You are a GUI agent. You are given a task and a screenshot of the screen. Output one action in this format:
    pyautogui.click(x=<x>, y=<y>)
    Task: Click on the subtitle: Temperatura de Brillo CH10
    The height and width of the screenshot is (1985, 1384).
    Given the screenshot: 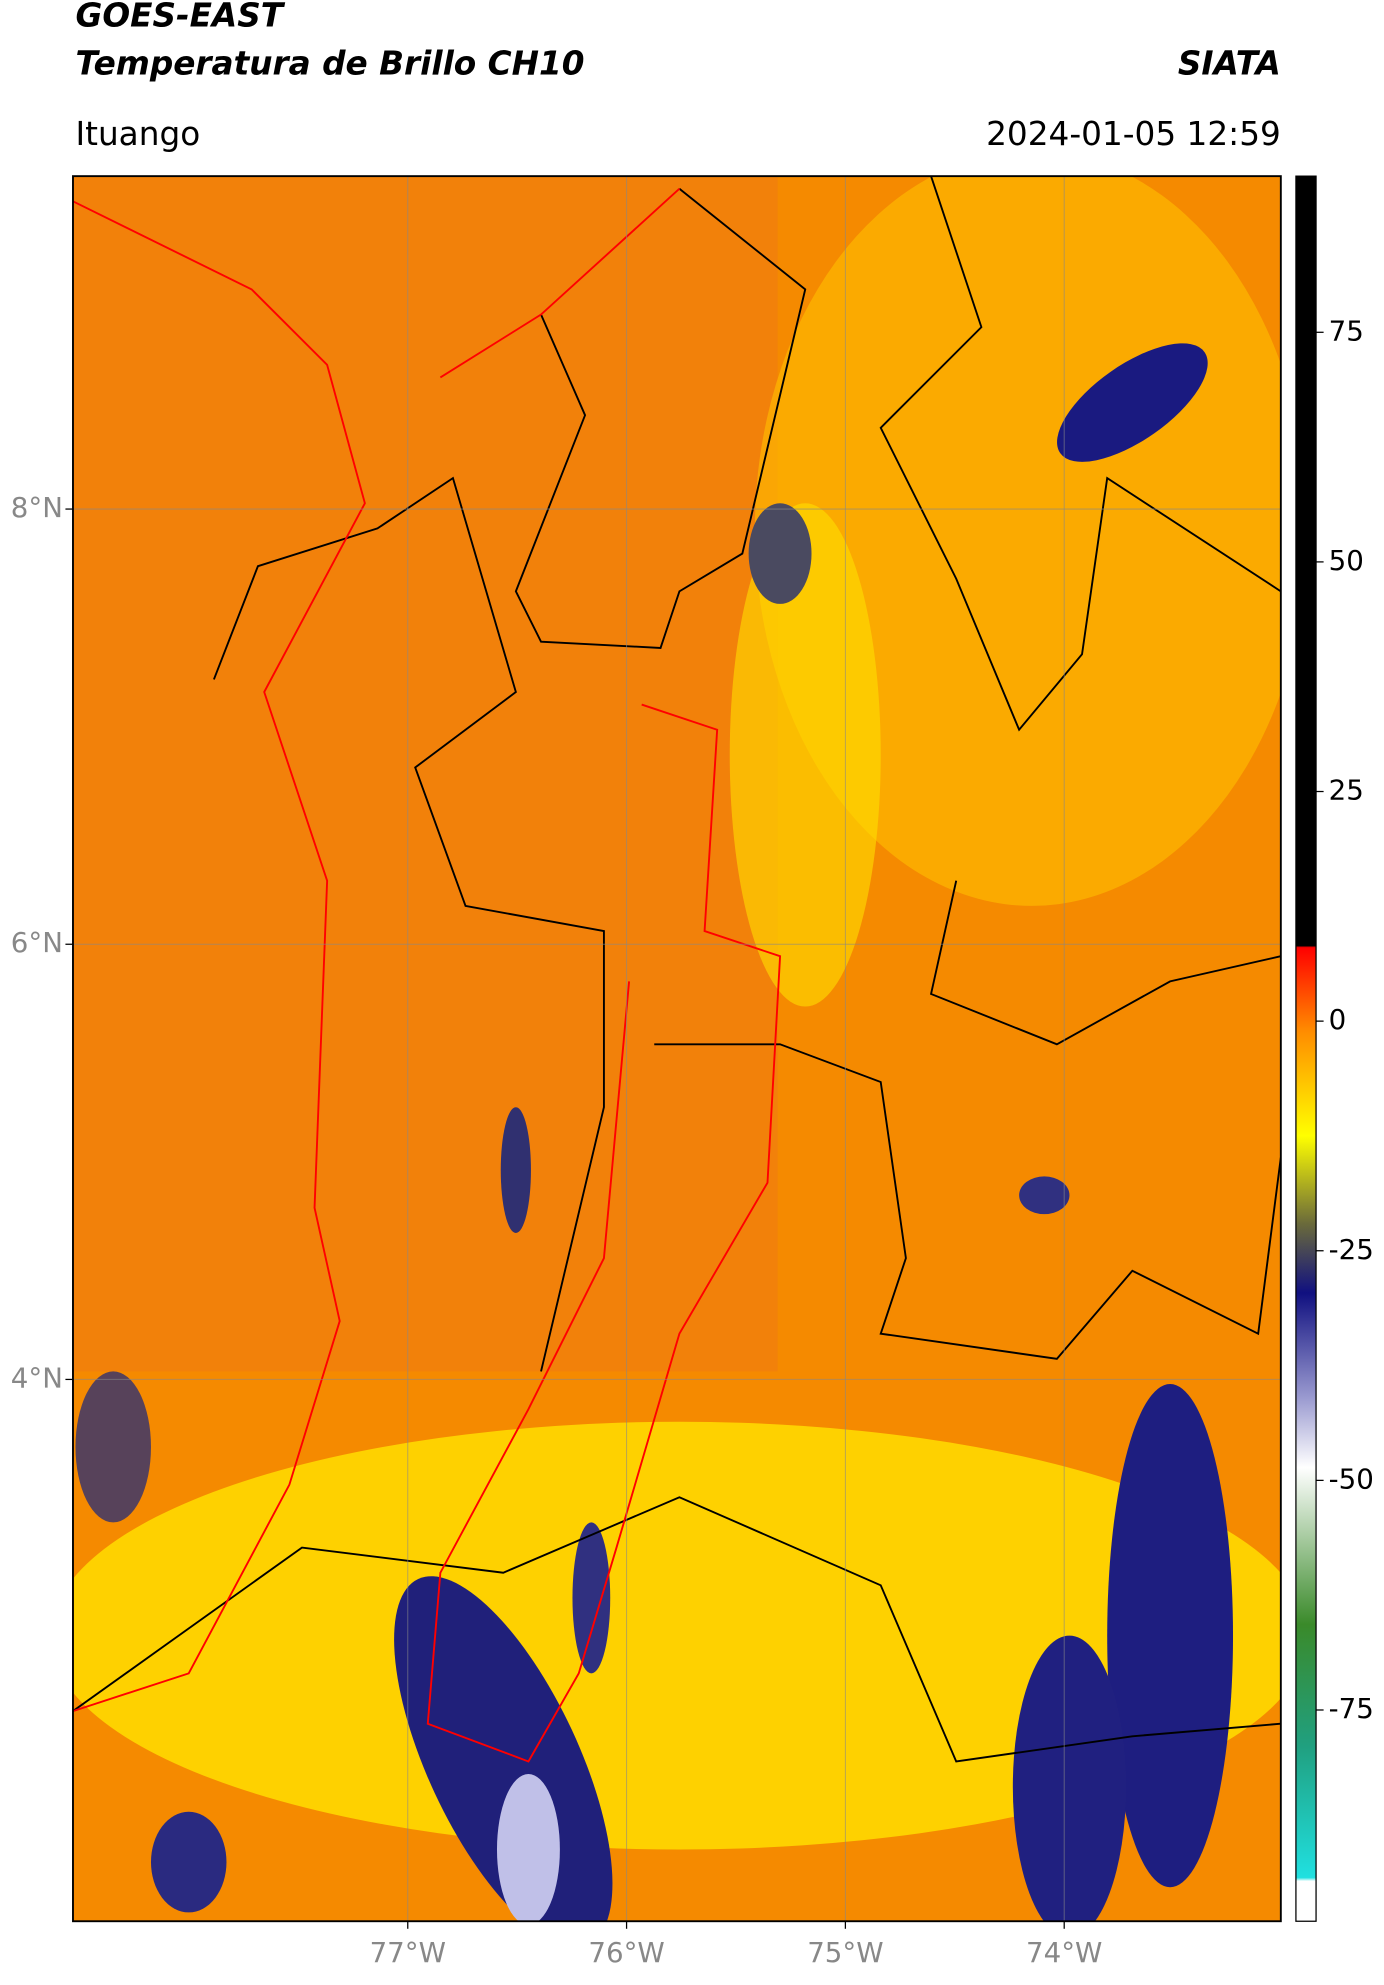 What is the action you would take?
    pyautogui.click(x=329, y=63)
    